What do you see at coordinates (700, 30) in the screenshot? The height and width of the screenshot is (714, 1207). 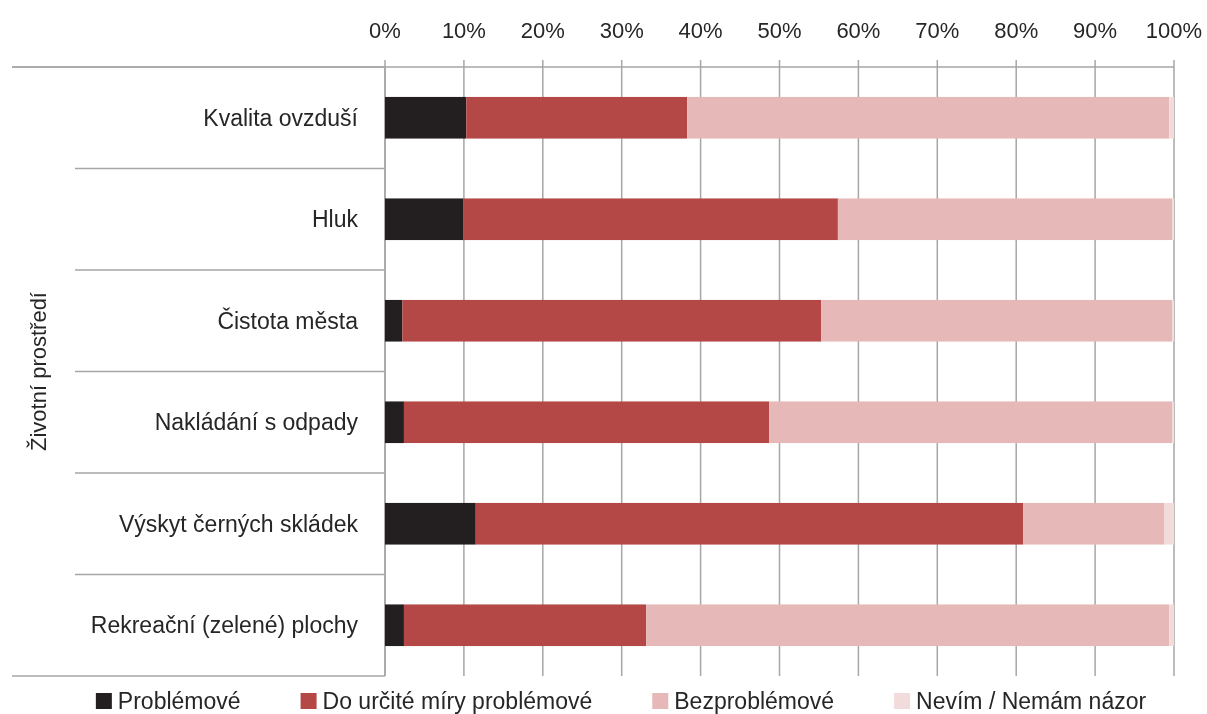 I see `x-tick-label: 40%` at bounding box center [700, 30].